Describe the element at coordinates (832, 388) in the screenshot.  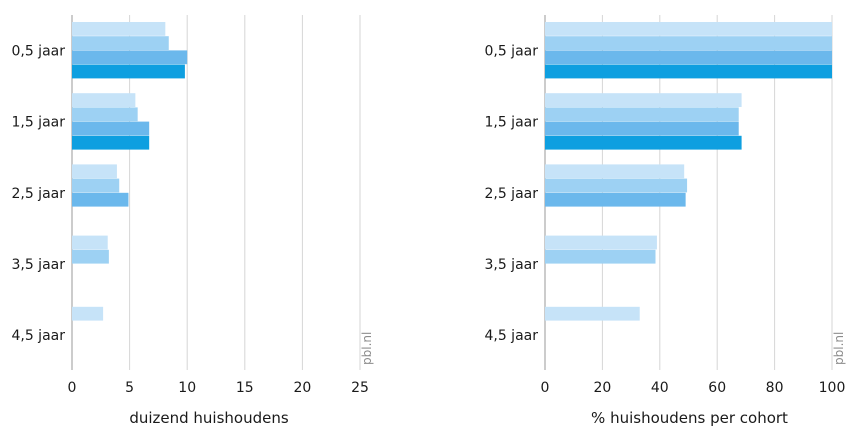
I see `x-tick-label: 100` at that location.